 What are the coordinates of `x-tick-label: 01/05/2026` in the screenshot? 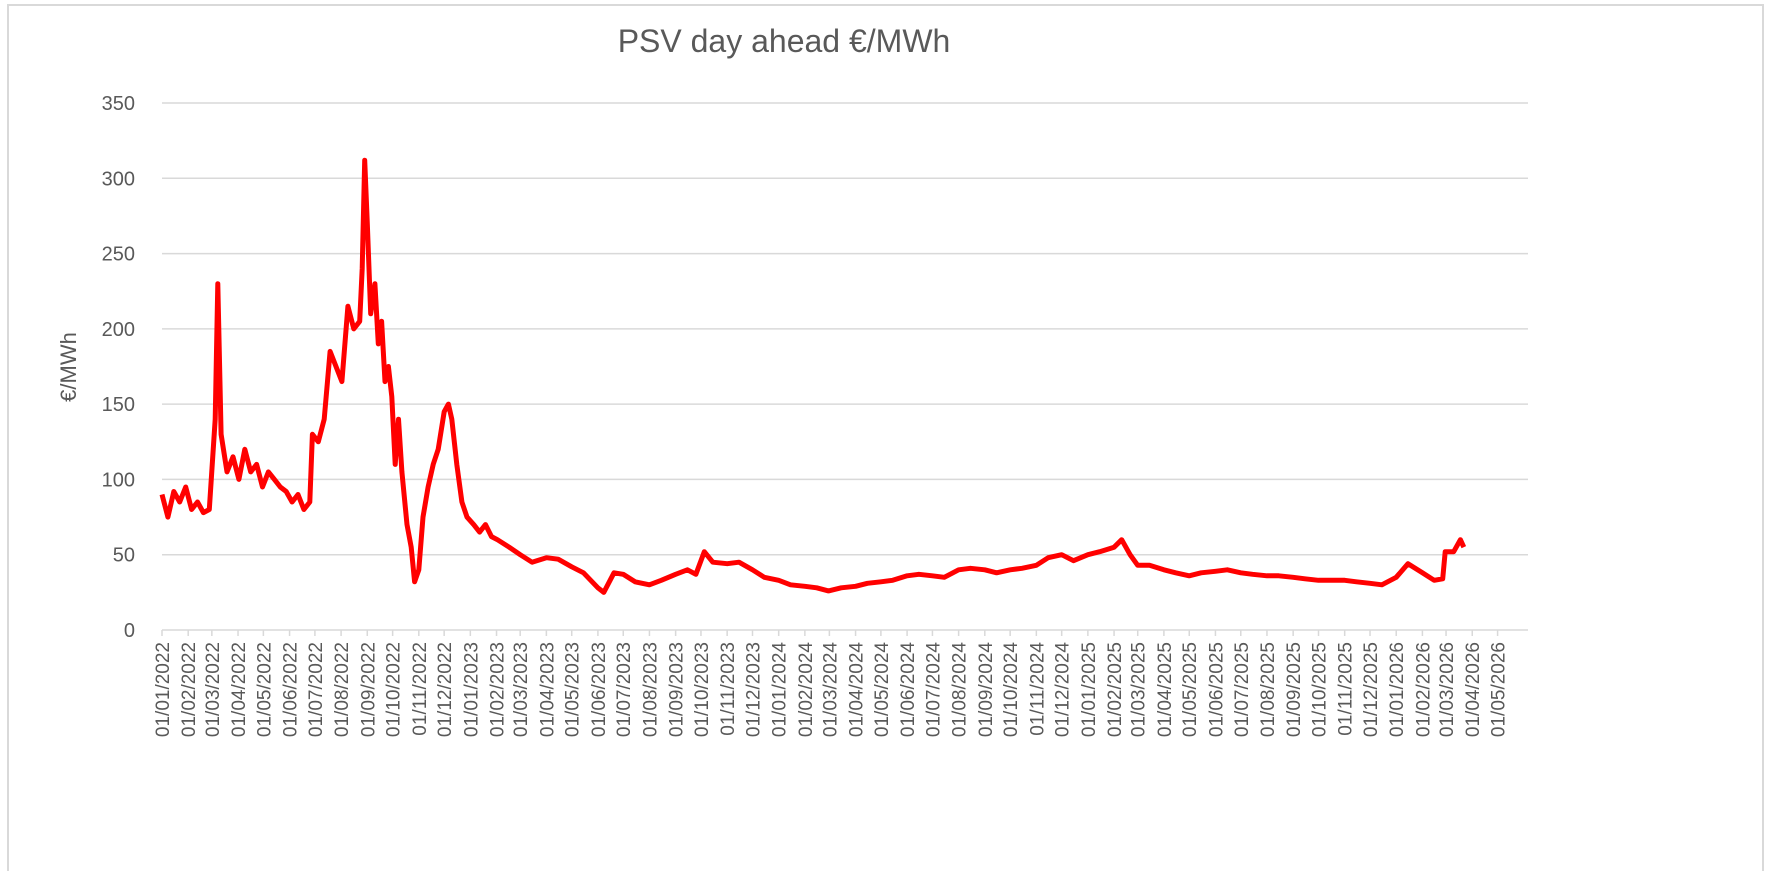 It's located at (1499, 689).